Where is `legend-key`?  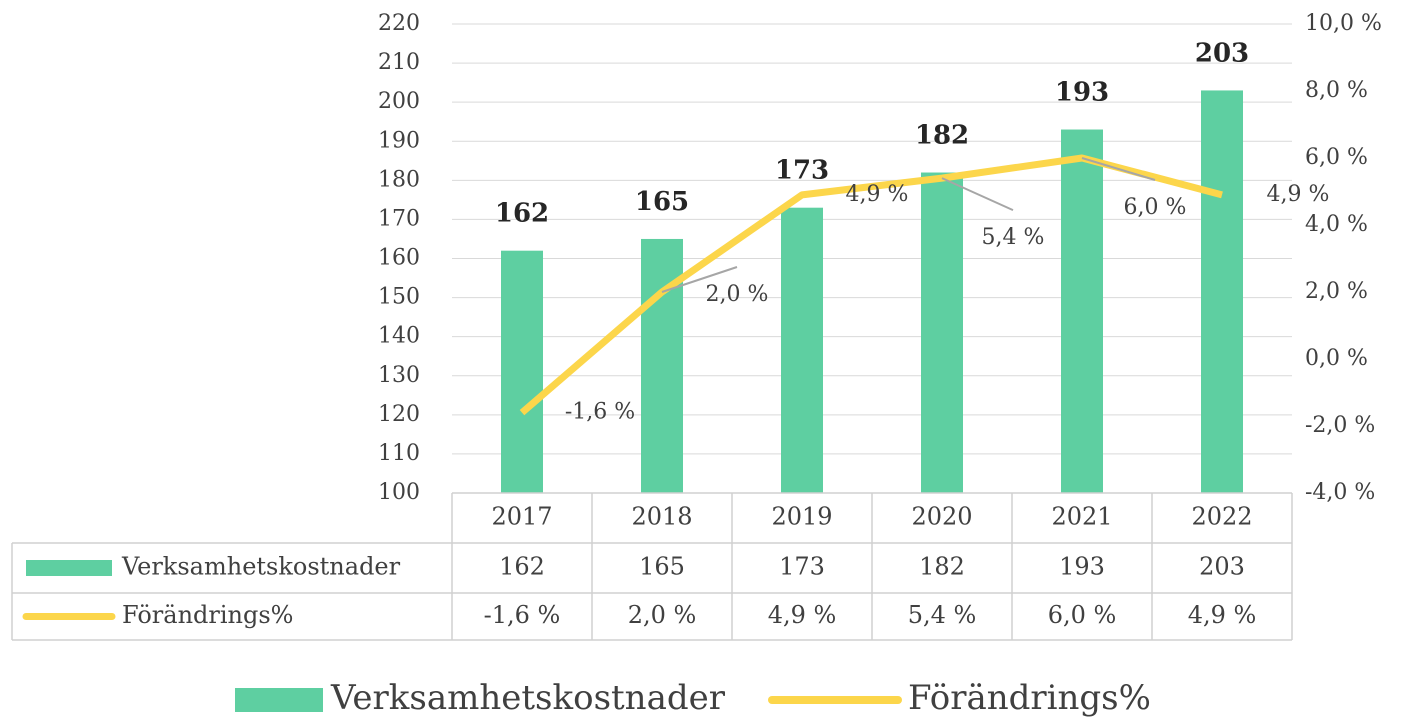 legend-key is located at coordinates (279, 700).